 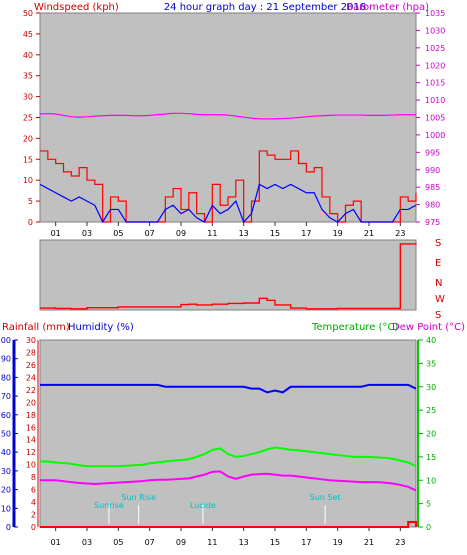 I want to click on humidity-tick-label: 70, so click(x=6, y=396).